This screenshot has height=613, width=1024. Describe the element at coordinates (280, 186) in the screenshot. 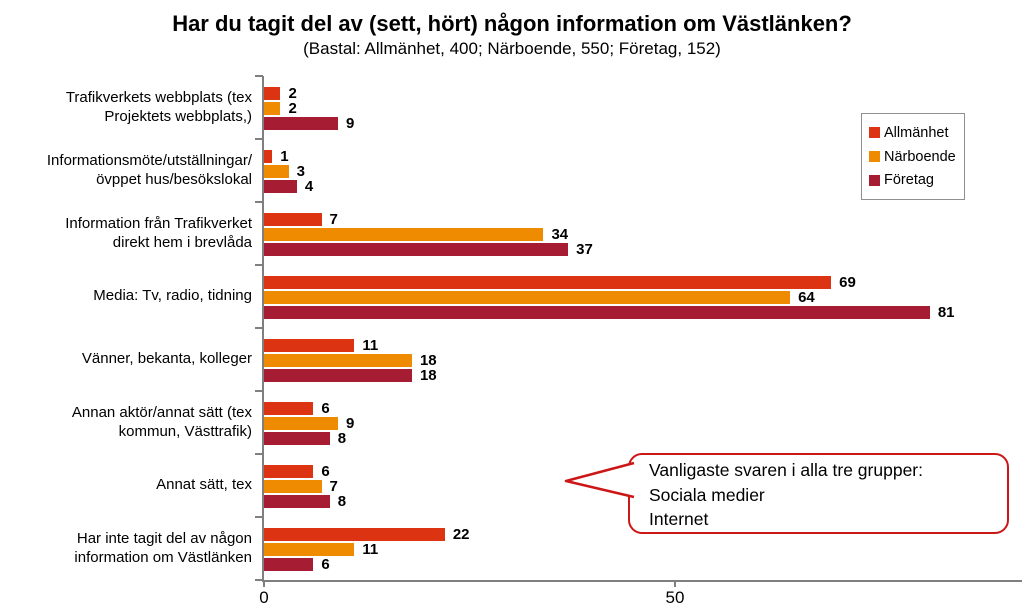

I see `bar-series2-cat1` at that location.